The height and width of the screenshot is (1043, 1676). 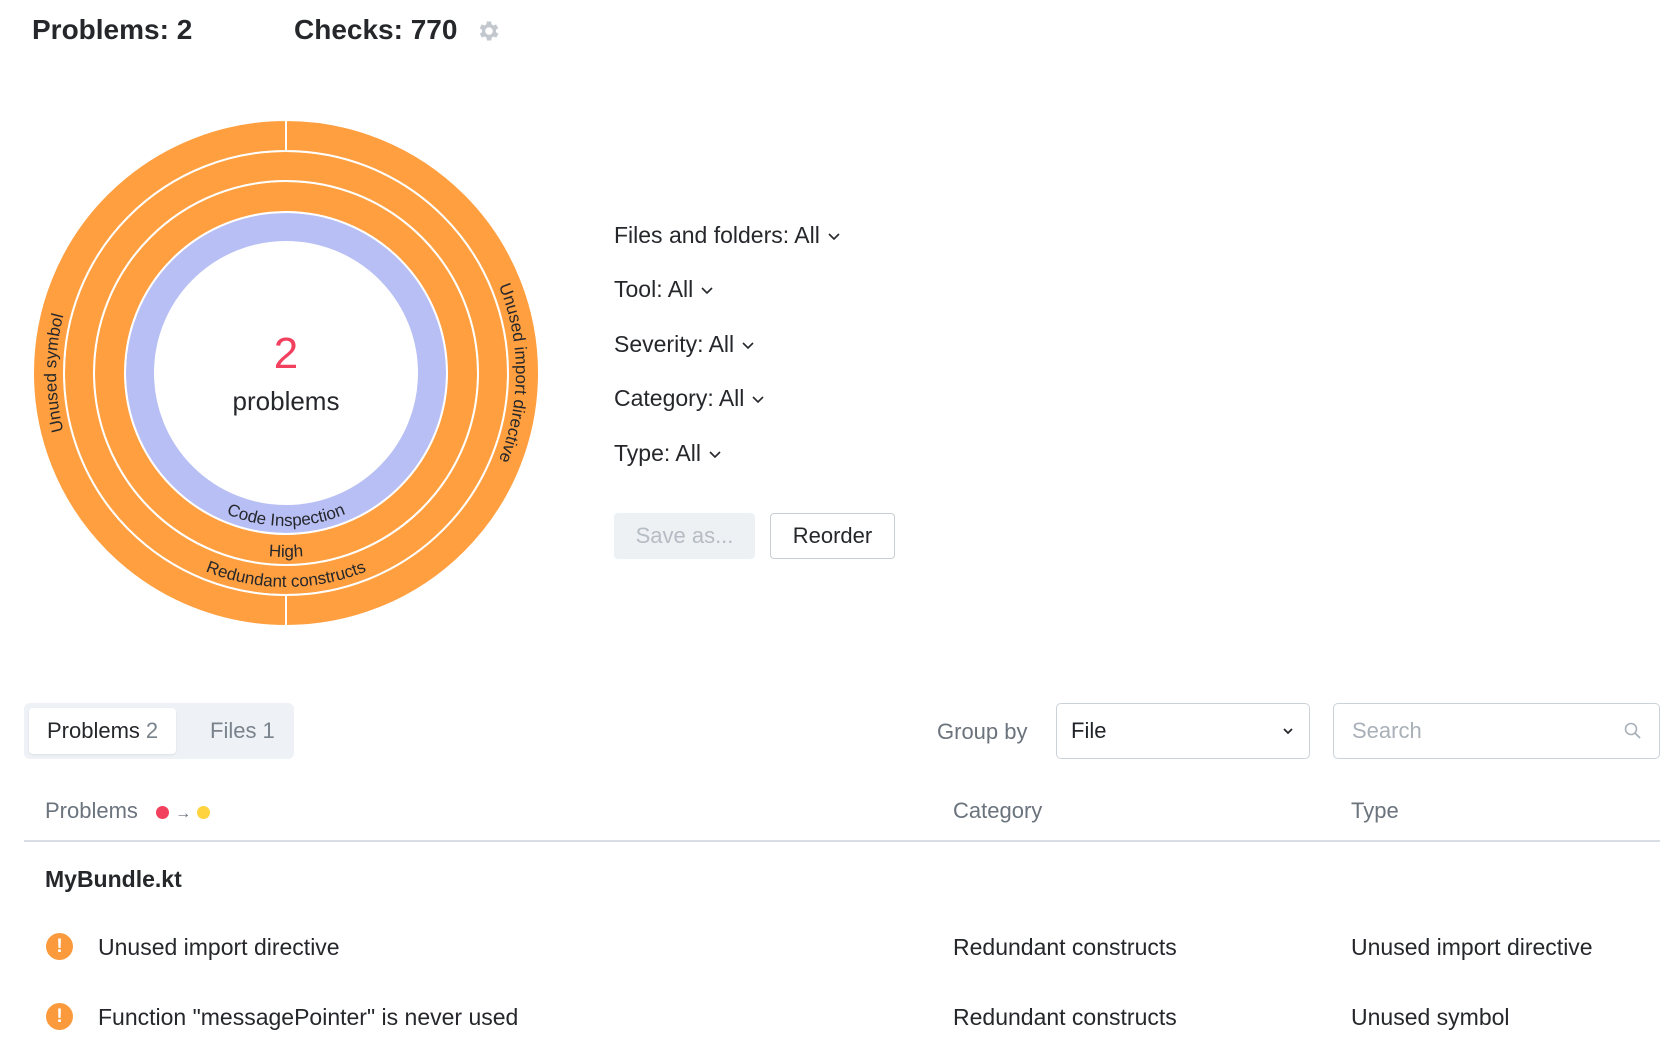 What do you see at coordinates (679, 398) in the screenshot?
I see `filter-label: Category: All` at bounding box center [679, 398].